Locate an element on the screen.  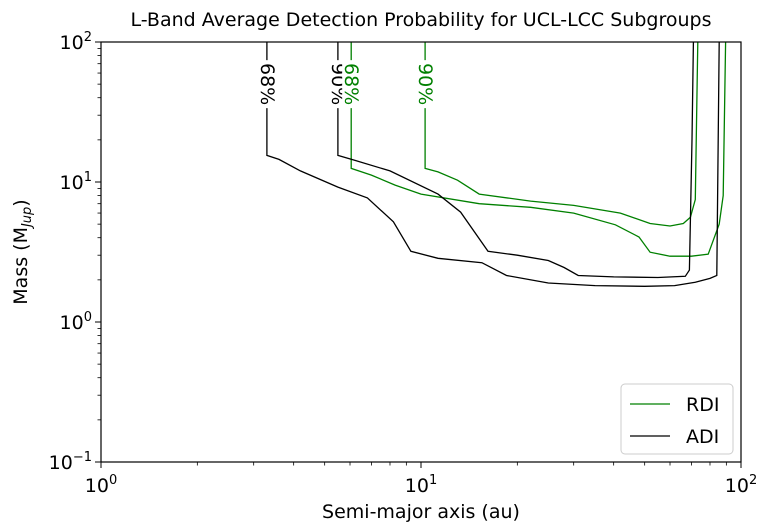
x-axis-label: Semi-major axis (au) is located at coordinates (421, 512).